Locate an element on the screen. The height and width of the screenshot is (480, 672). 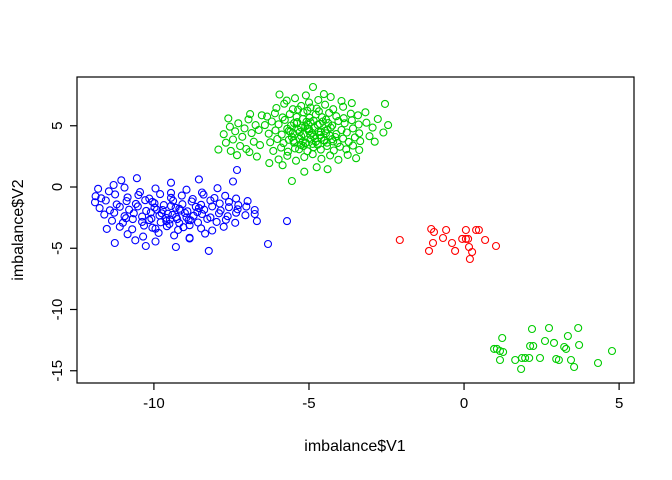
x-axis: -10 -5 0 5 is located at coordinates (383, 397).